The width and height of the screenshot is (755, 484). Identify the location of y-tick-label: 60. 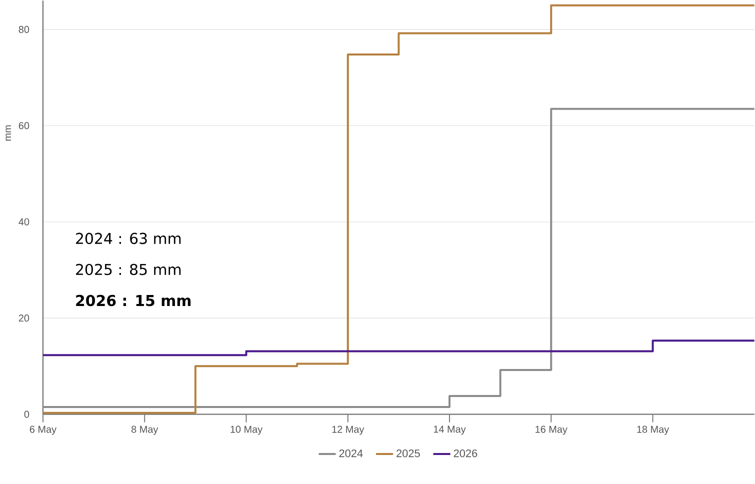
(24, 126).